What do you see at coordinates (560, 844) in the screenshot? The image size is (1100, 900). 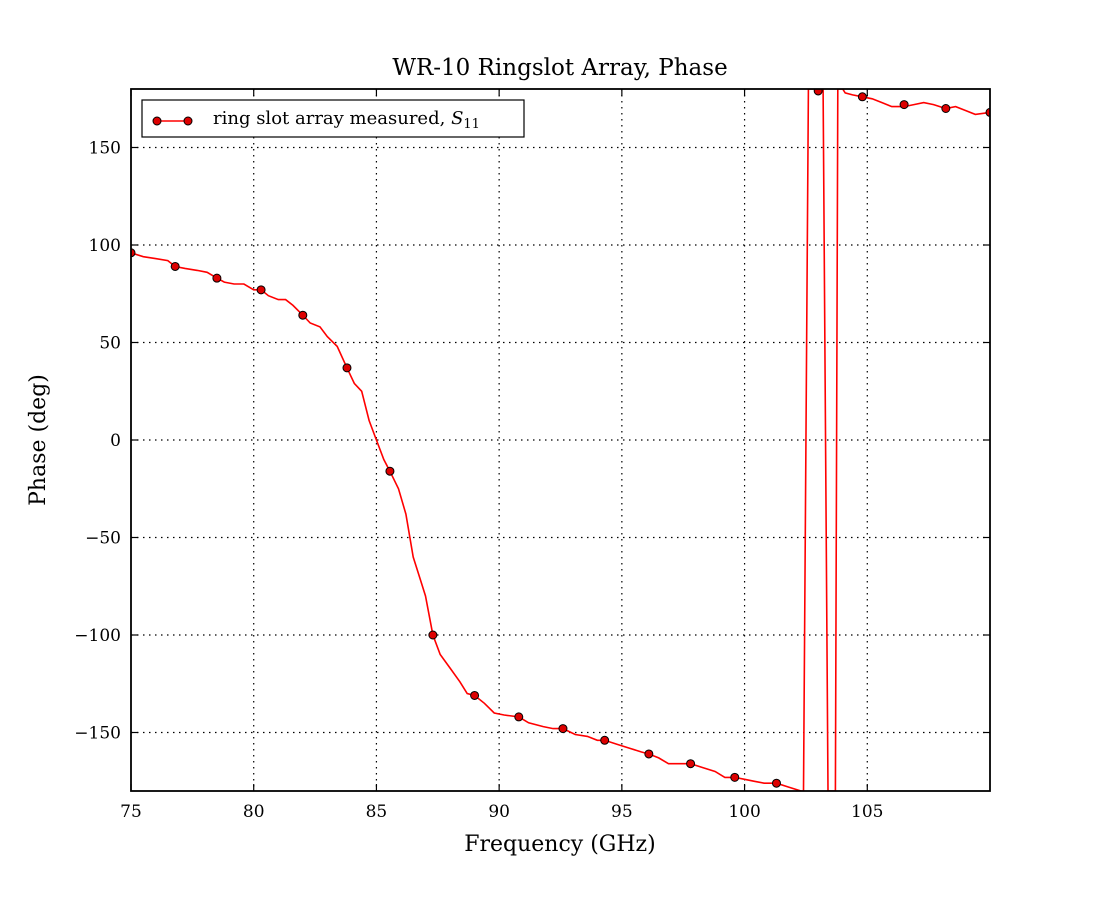 I see `x-axis-label: Frequency (GHz)` at bounding box center [560, 844].